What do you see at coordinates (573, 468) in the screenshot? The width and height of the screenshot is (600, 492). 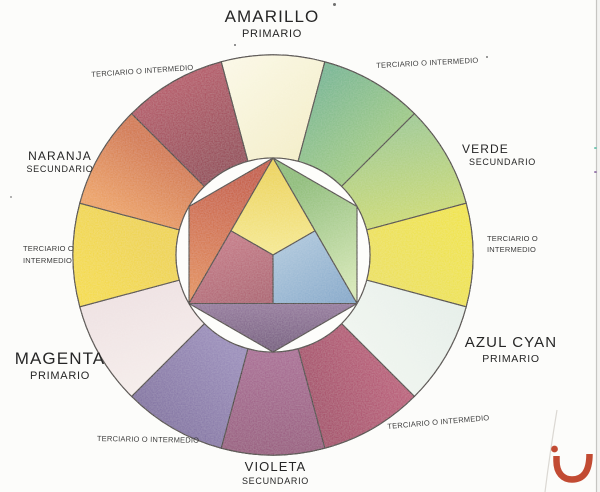 I see `logo-bowl-stroke` at bounding box center [573, 468].